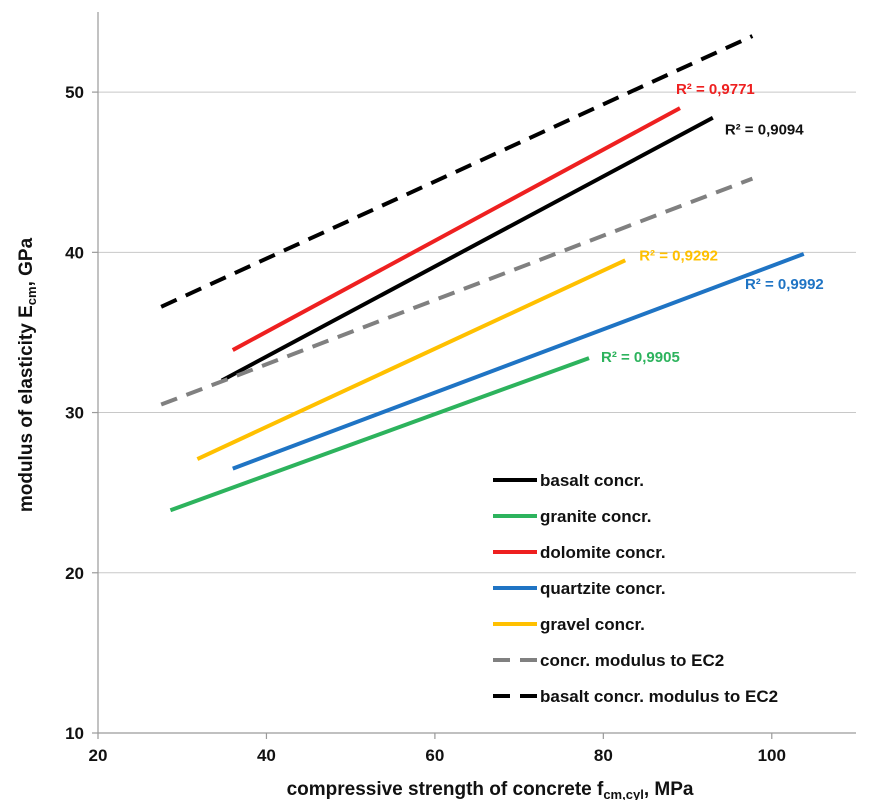  What do you see at coordinates (595, 516) in the screenshot?
I see `legend-label: granite concr.` at bounding box center [595, 516].